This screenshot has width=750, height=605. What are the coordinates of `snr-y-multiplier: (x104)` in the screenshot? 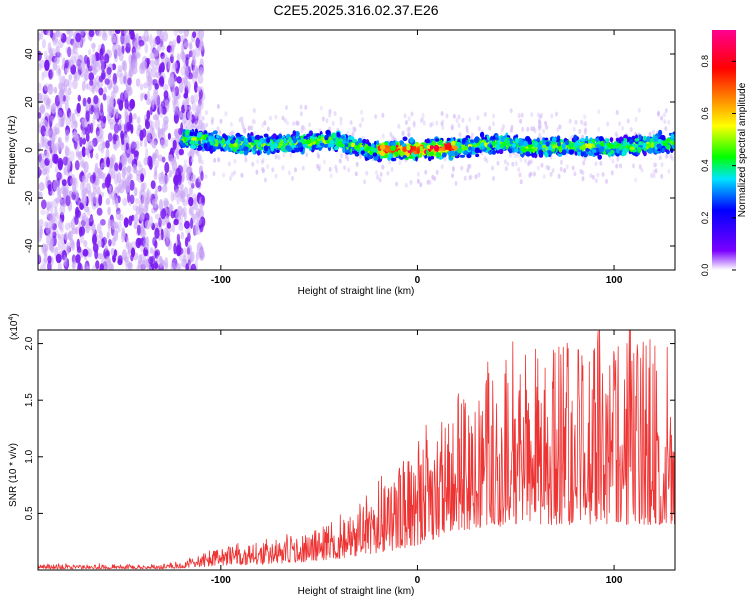 It's located at (14, 326).